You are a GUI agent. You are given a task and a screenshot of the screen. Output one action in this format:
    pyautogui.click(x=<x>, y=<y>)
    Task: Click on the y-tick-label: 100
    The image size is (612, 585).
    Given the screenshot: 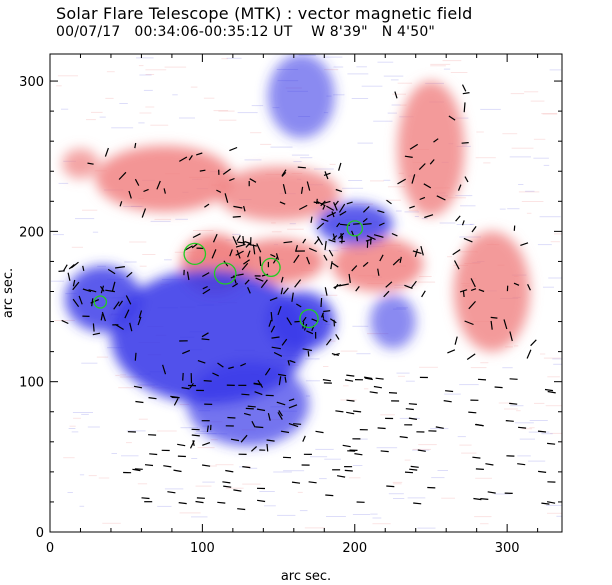 What is the action you would take?
    pyautogui.click(x=31, y=383)
    